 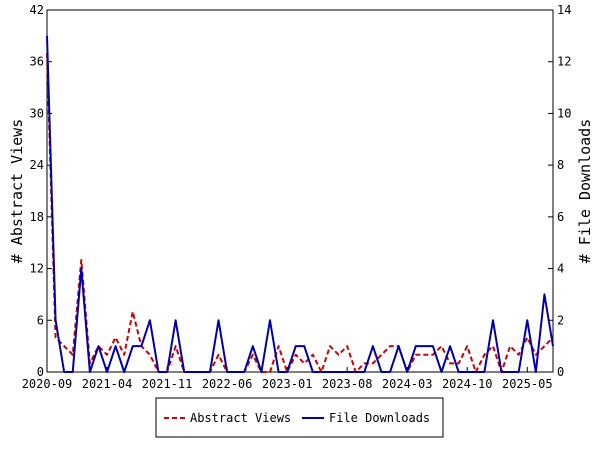 What do you see at coordinates (560, 372) in the screenshot?
I see `right-tick-label: 0` at bounding box center [560, 372].